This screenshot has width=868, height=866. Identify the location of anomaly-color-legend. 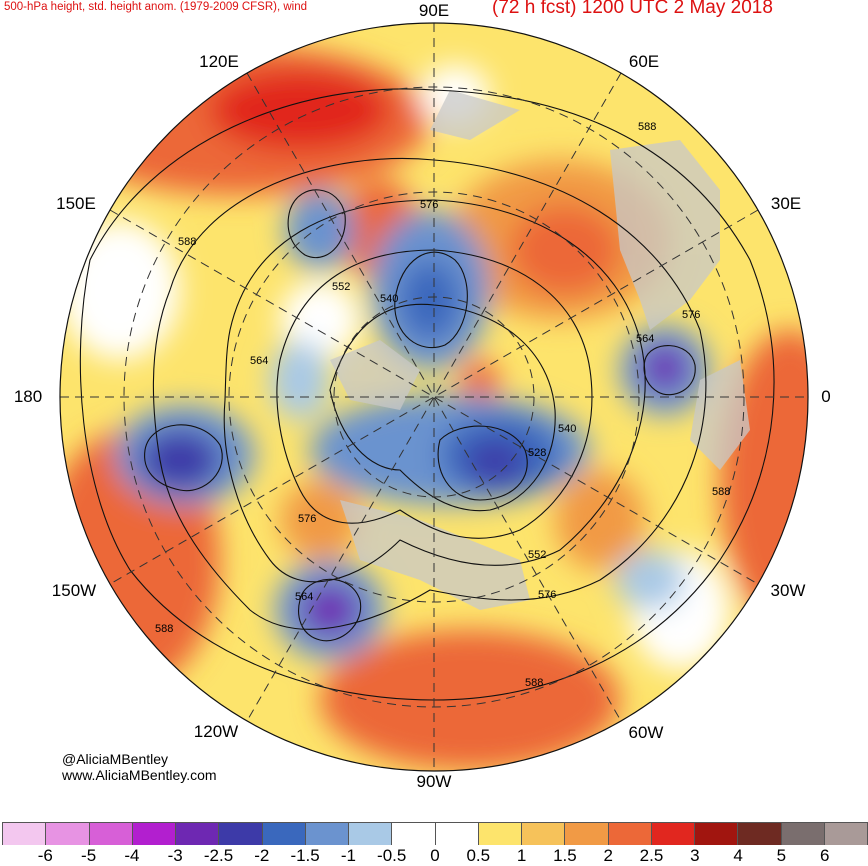
(435, 833).